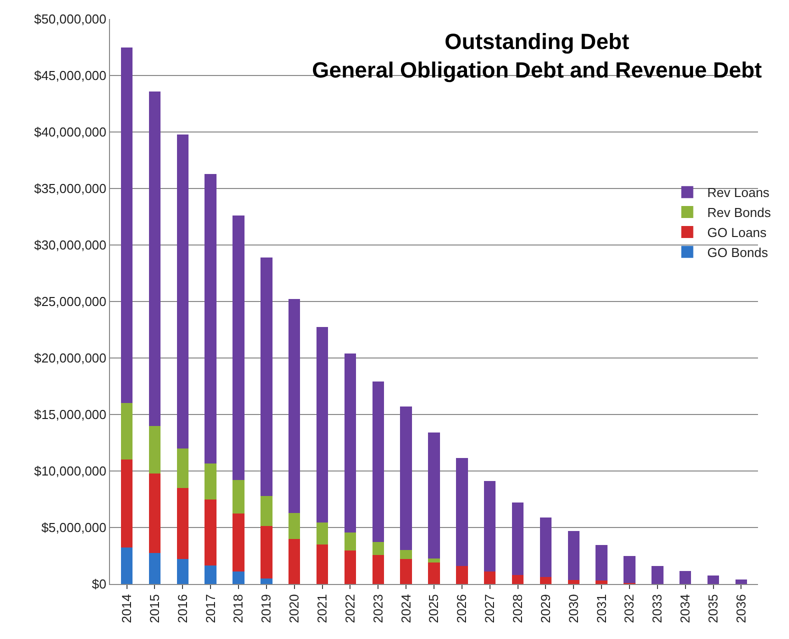  I want to click on x-tick-label: 2017, so click(210, 609).